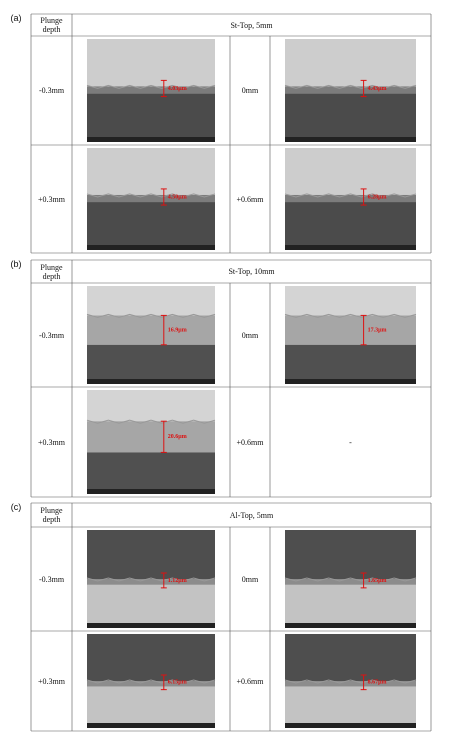  What do you see at coordinates (377, 330) in the screenshot?
I see `thickness-label: 17.3μm` at bounding box center [377, 330].